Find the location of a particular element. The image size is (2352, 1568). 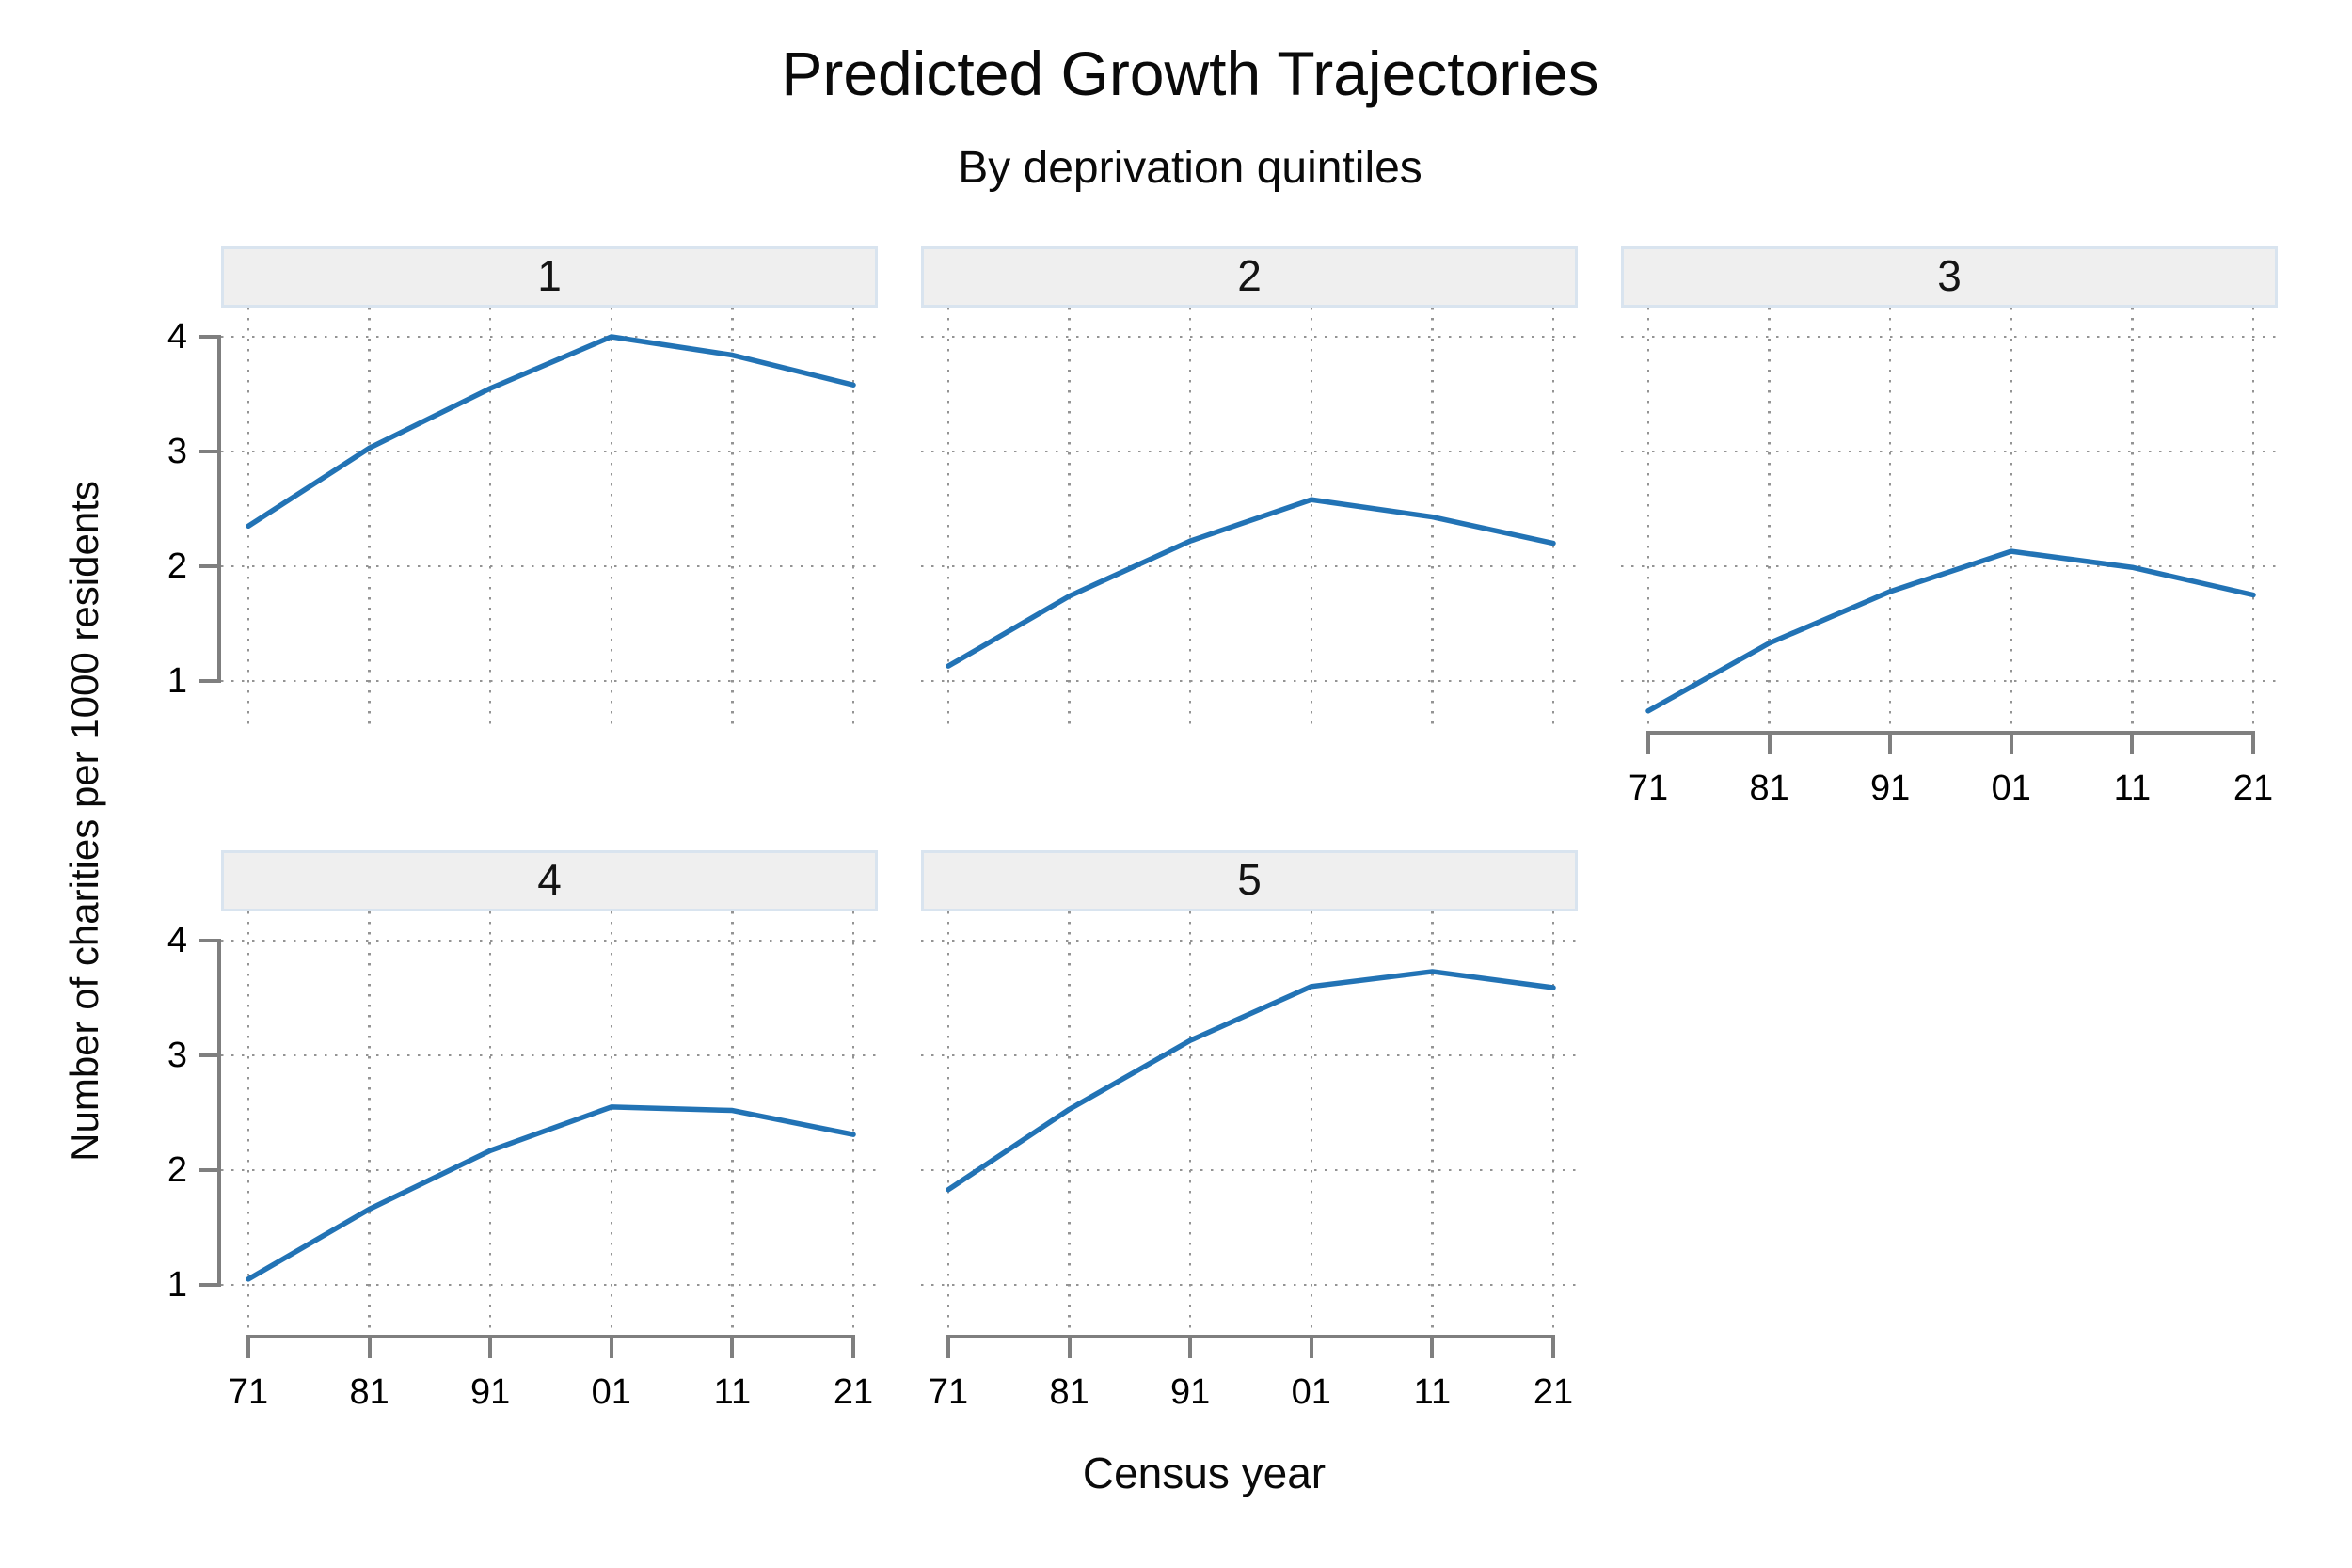

facet-panel-3: 3 71 81 91 01 11 21 is located at coordinates (1949, 527).